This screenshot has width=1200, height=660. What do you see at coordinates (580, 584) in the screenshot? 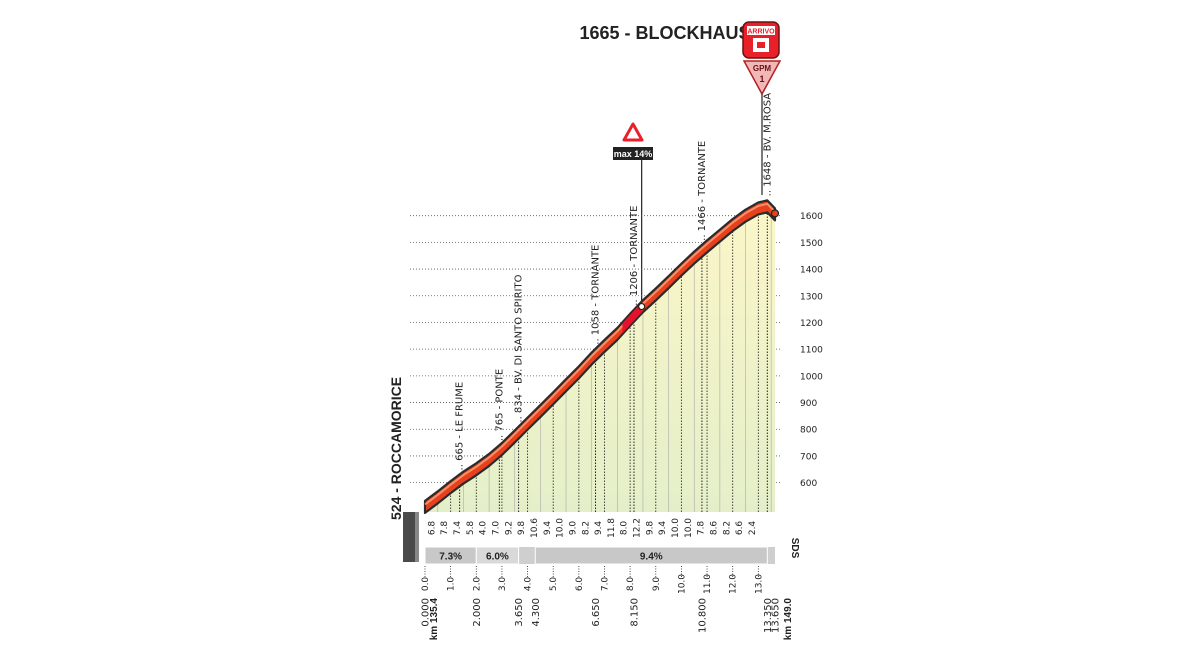
I see `km-tick: 6.0` at bounding box center [580, 584].